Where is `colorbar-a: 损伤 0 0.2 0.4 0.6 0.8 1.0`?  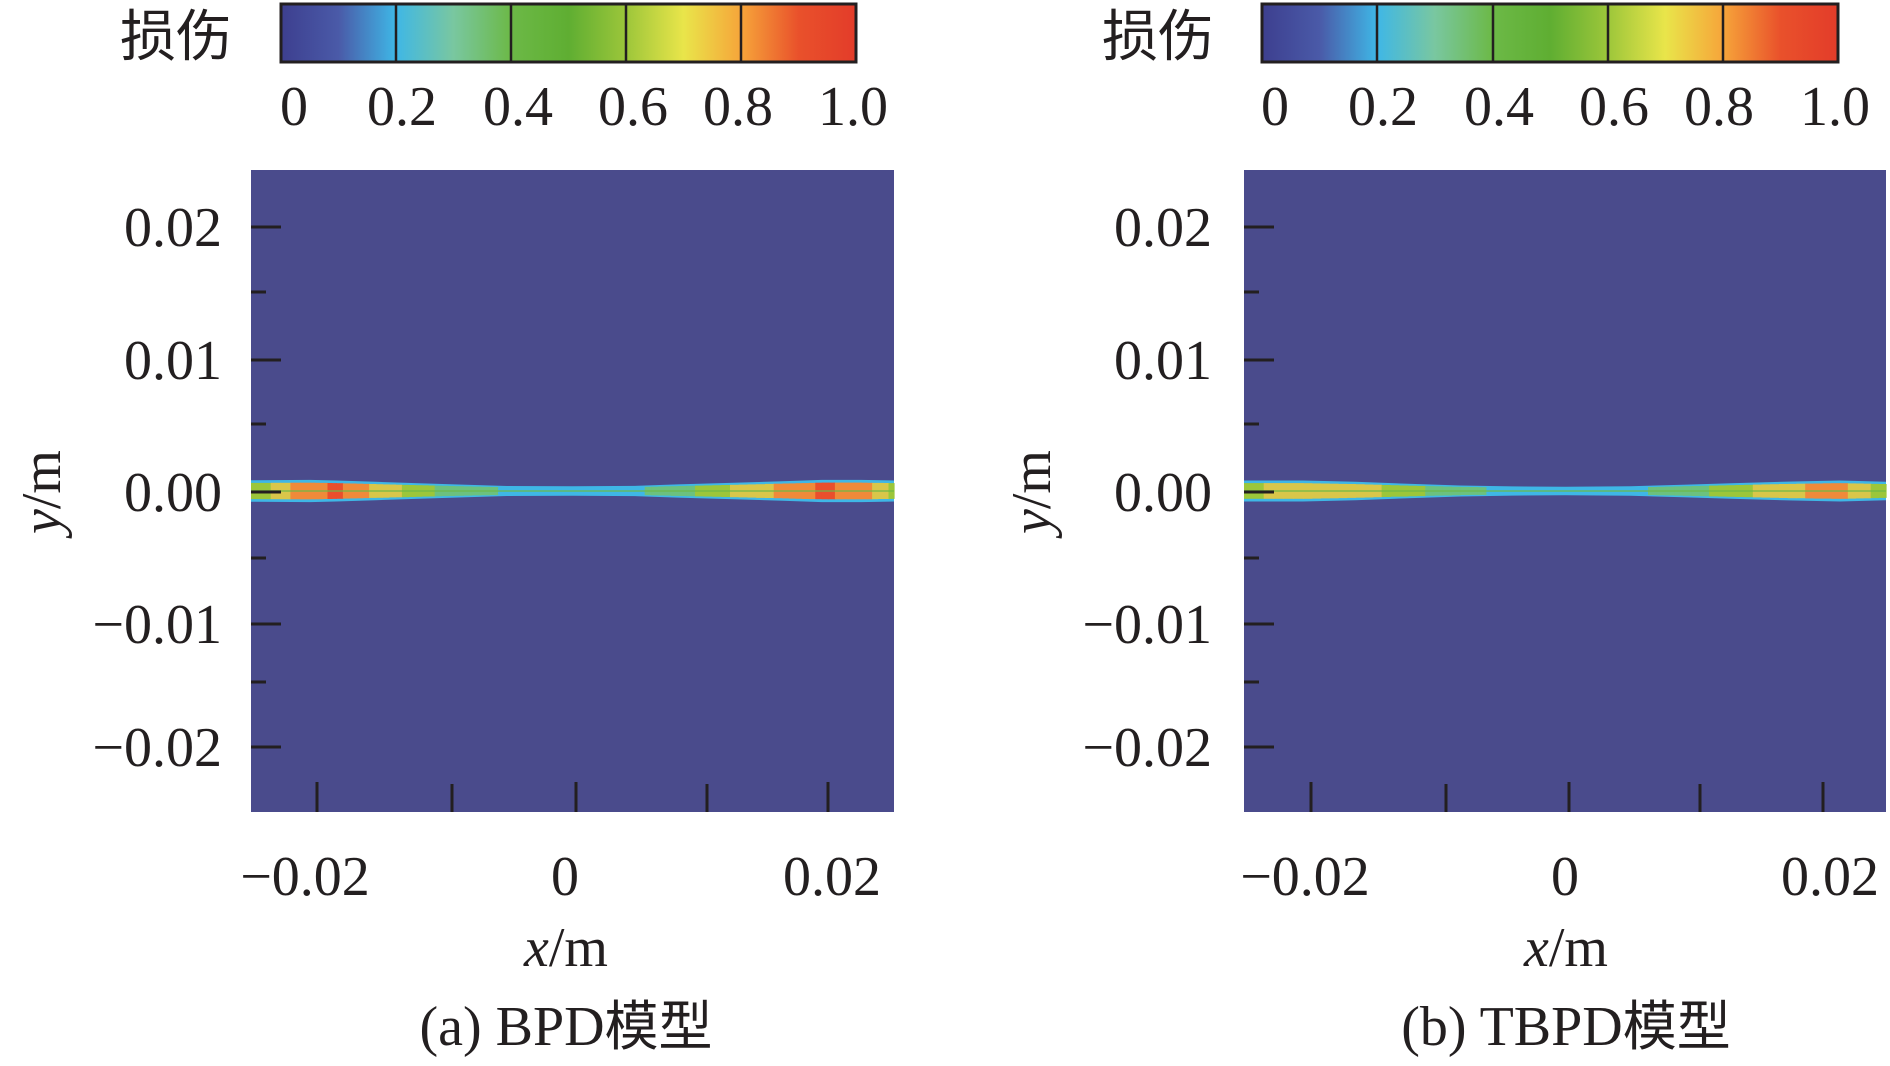 colorbar-a: 损伤 0 0.2 0.4 0.6 0.8 1.0 is located at coordinates (504, 70).